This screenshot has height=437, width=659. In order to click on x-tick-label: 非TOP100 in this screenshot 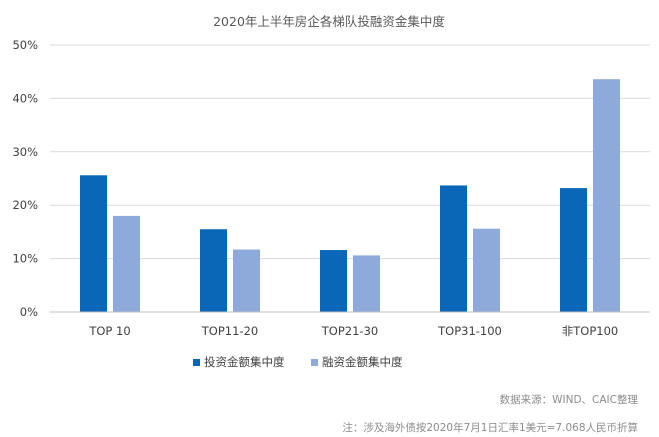, I will do `click(590, 331)`.